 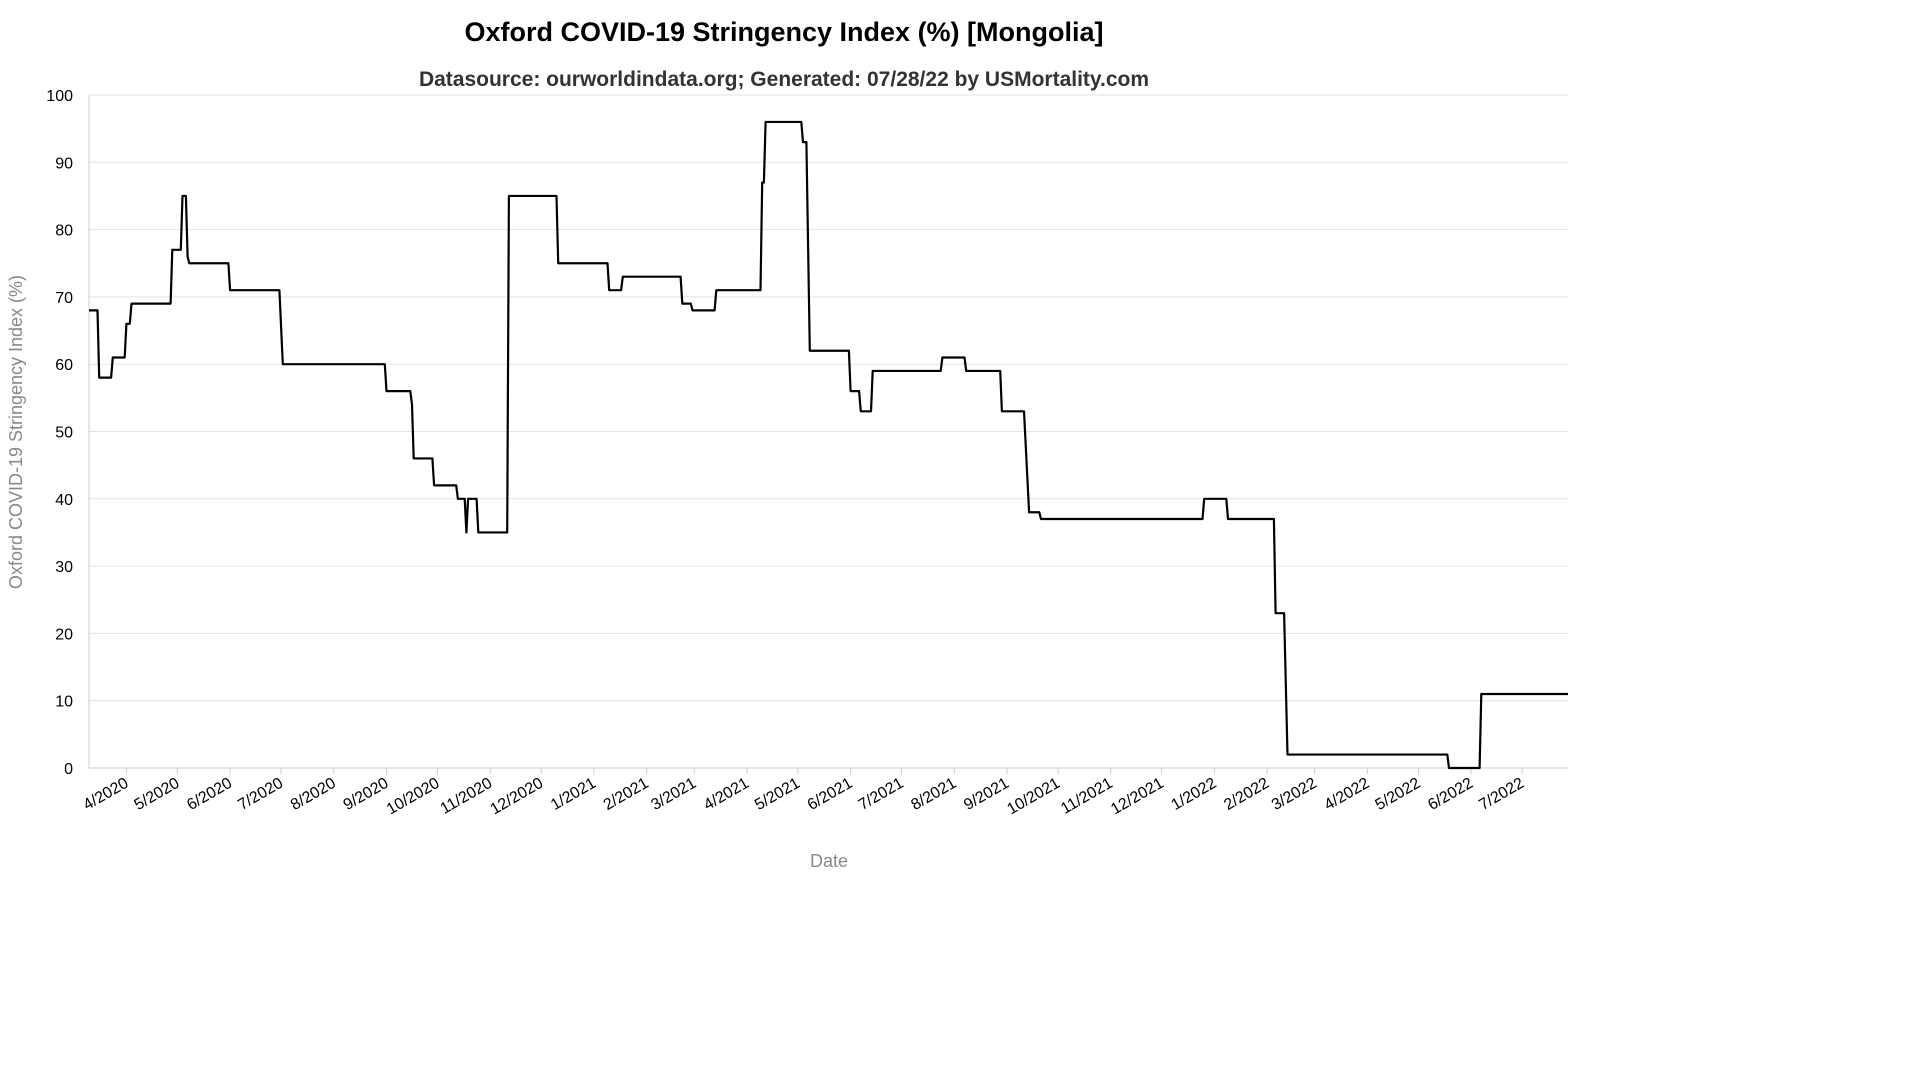 I want to click on y-axis-label: Oxford COVID-19 Stringency Index (%), so click(x=16, y=432).